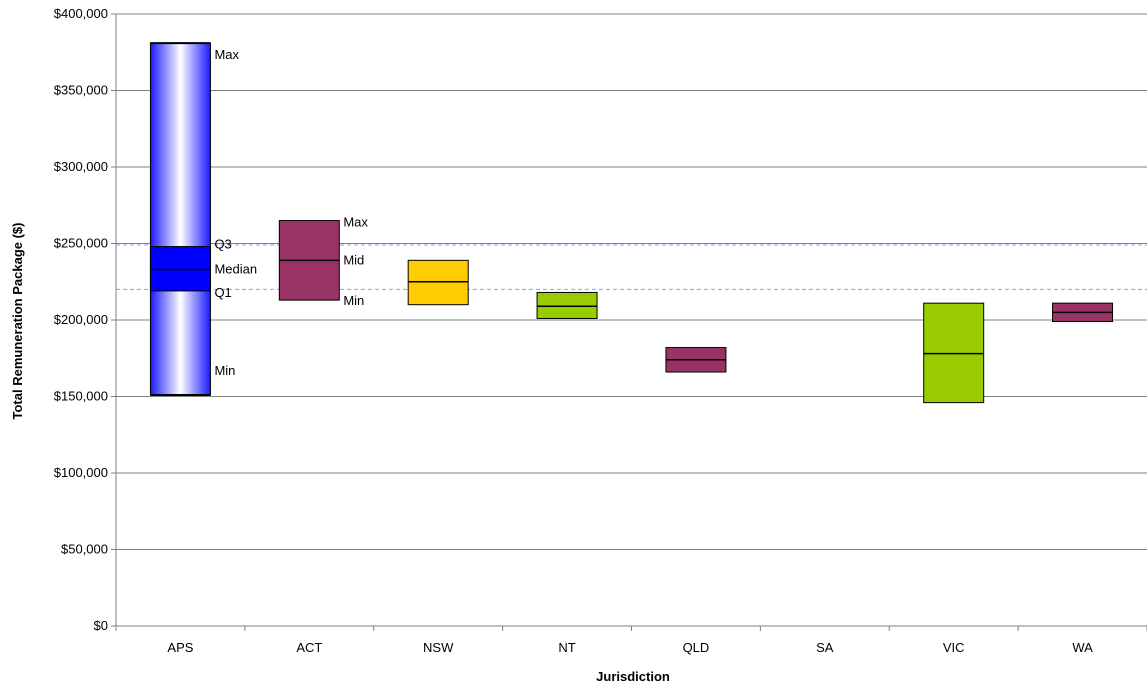 Image resolution: width=1147 pixels, height=684 pixels. What do you see at coordinates (81, 166) in the screenshot?
I see `y-tick-label: $300,000` at bounding box center [81, 166].